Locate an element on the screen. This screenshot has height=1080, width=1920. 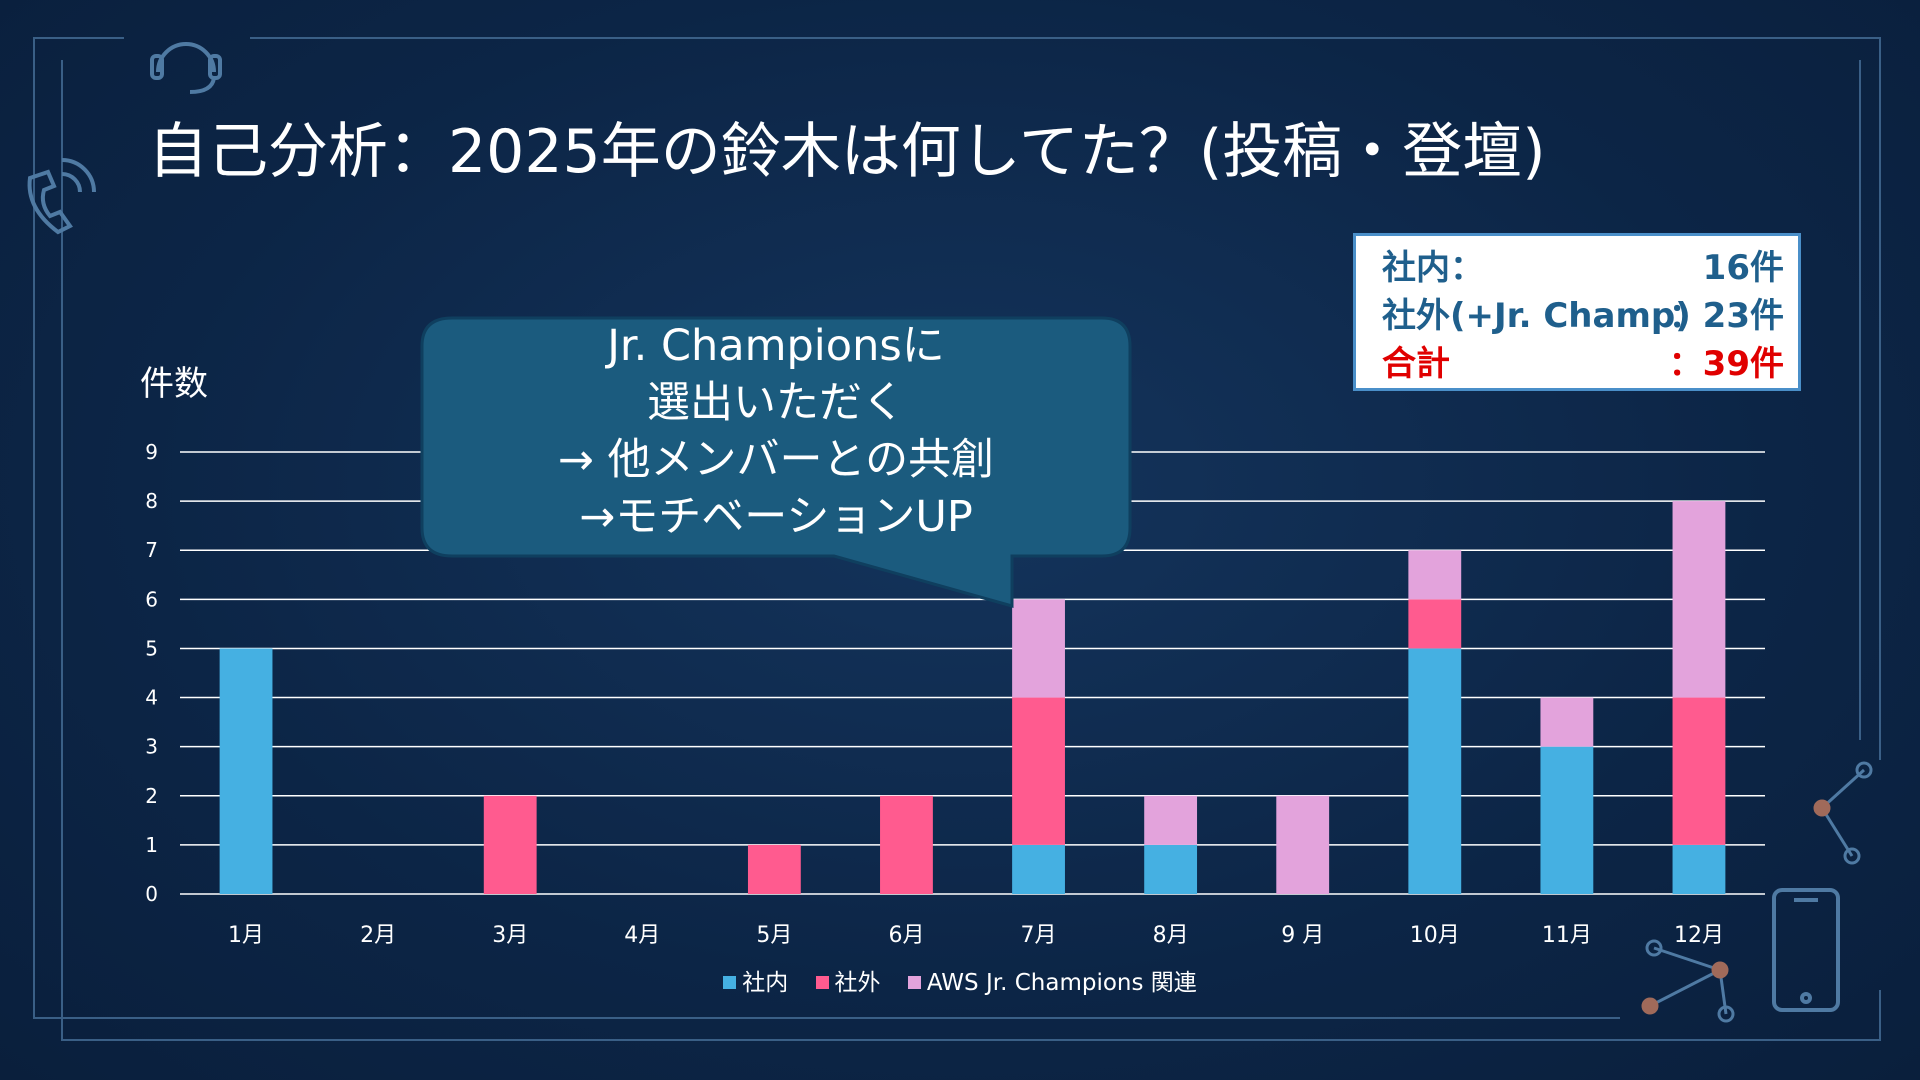
page-title: 自己分析：2025年の鈴木は何してた？(投稿・登壇) is located at coordinates (847, 152).